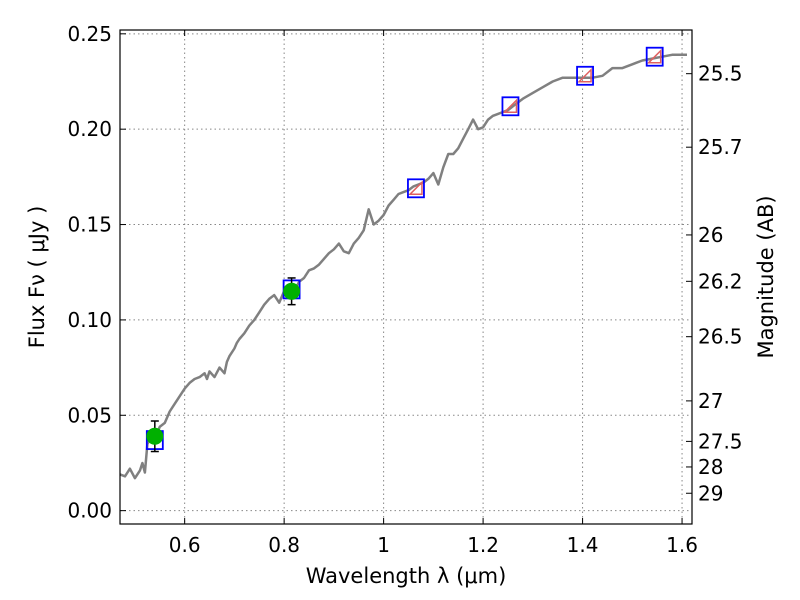  I want to click on magnitude-tick-label: 27.5, so click(720, 441).